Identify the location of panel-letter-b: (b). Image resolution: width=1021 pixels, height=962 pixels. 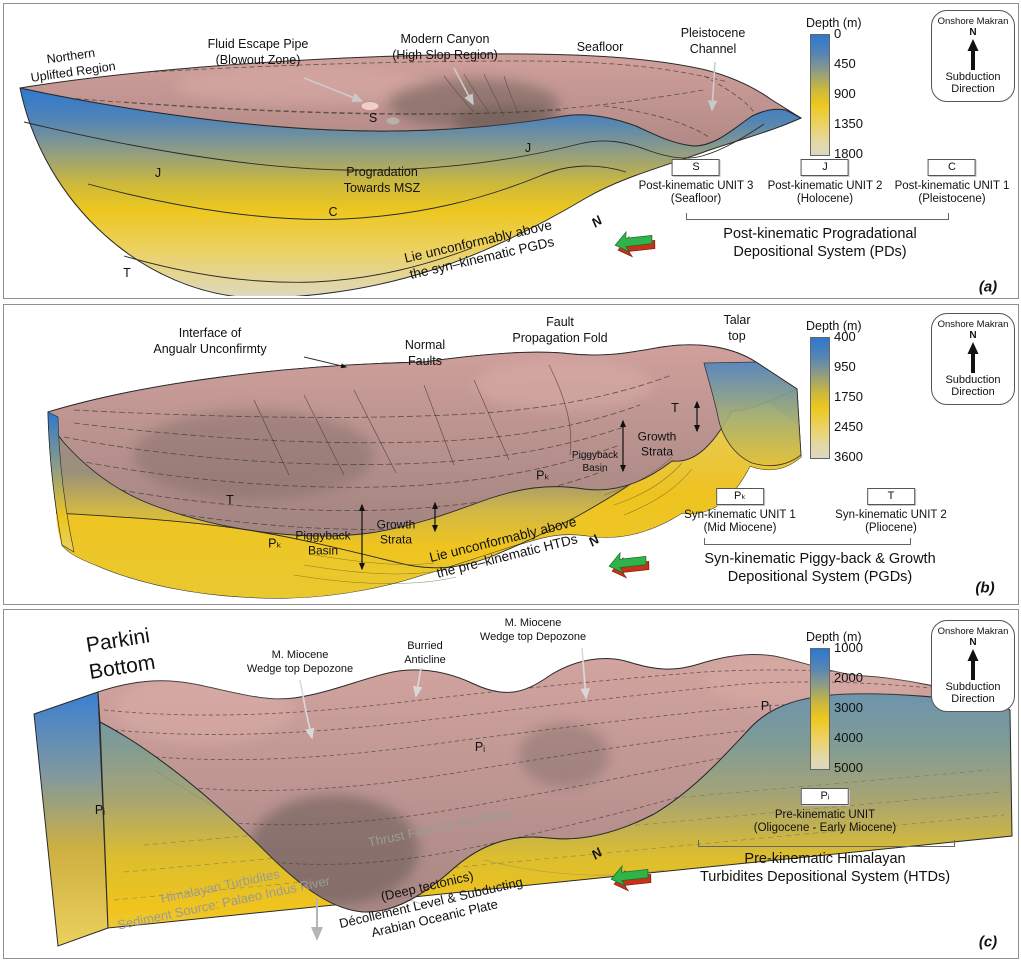
(985, 588).